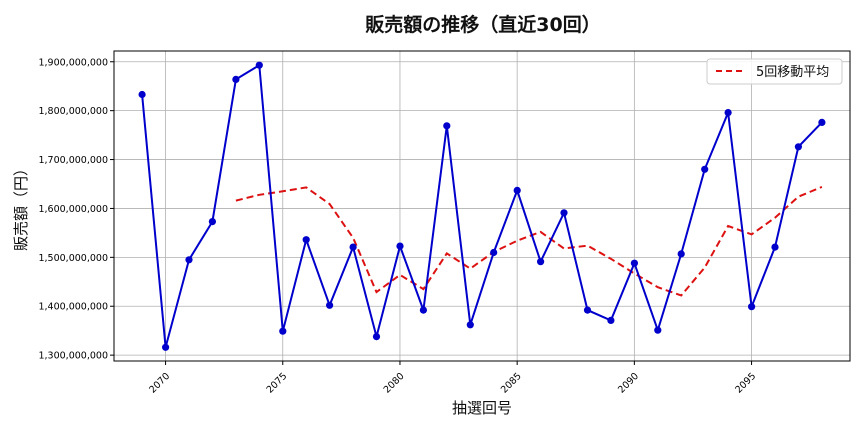  Describe the element at coordinates (73, 258) in the screenshot. I see `y-tick-label: 1,500,000,000` at that location.